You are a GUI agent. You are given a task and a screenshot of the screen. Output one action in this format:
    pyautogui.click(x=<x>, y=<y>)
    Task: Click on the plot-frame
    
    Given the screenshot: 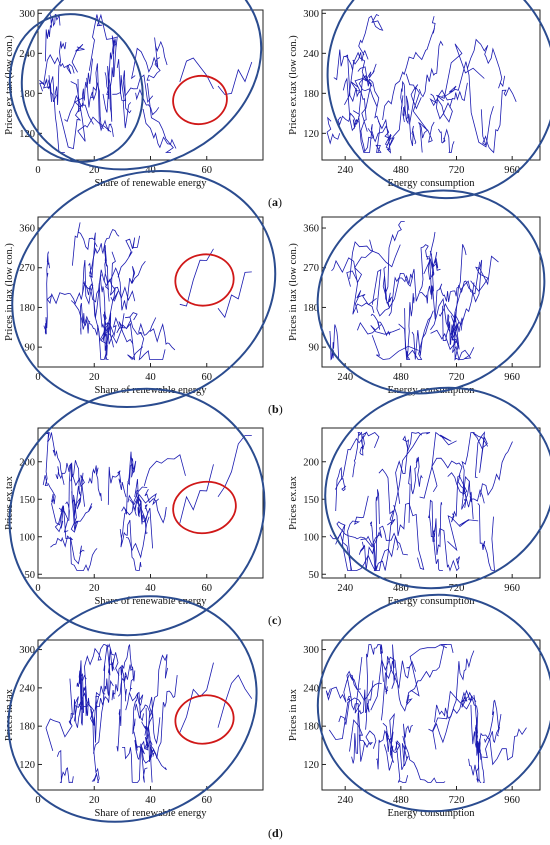 What is the action you would take?
    pyautogui.click(x=431, y=85)
    